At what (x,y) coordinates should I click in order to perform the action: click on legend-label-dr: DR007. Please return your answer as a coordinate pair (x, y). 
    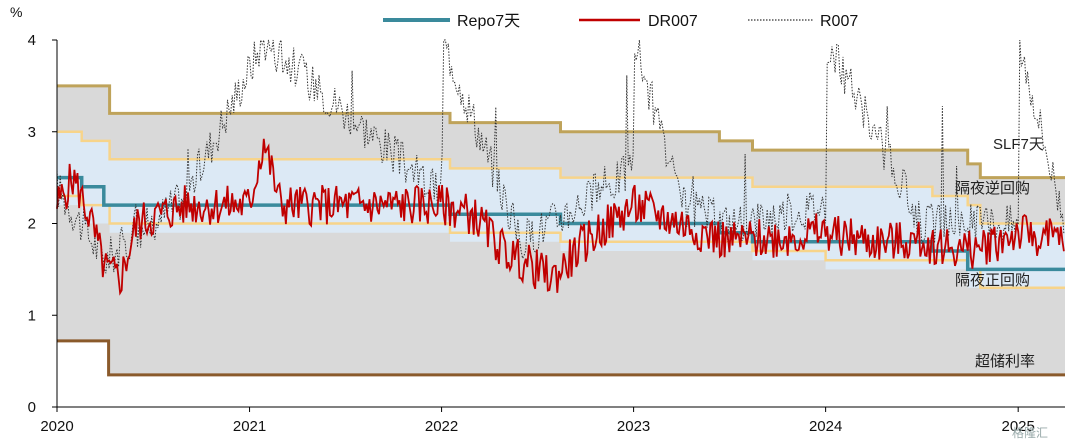
    Looking at the image, I should click on (673, 21).